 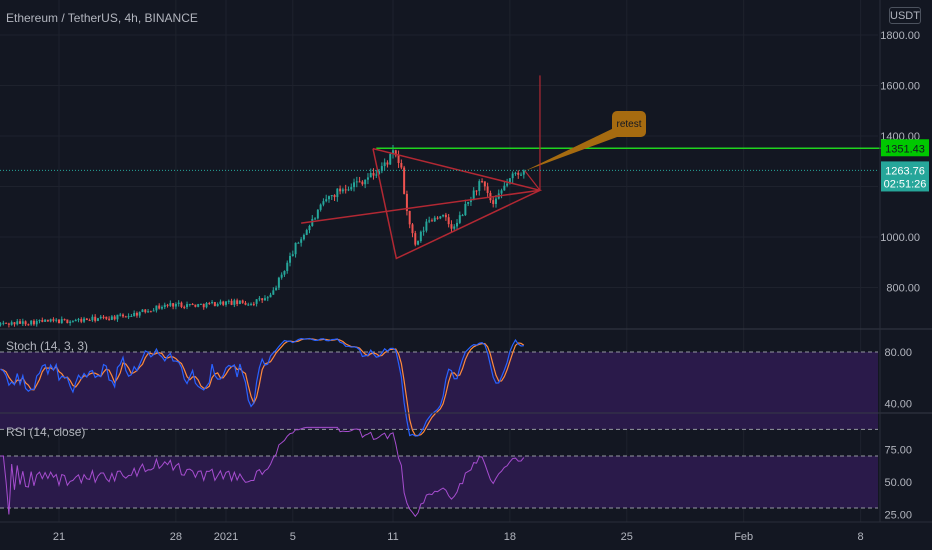 I want to click on rsi-label: RSI (14, close), so click(x=46, y=432).